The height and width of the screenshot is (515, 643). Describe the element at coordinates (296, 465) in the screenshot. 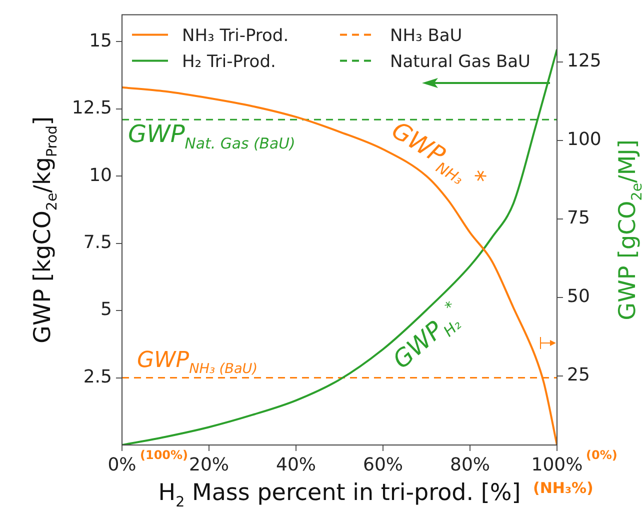

I see `x-tick-label: 40%` at that location.